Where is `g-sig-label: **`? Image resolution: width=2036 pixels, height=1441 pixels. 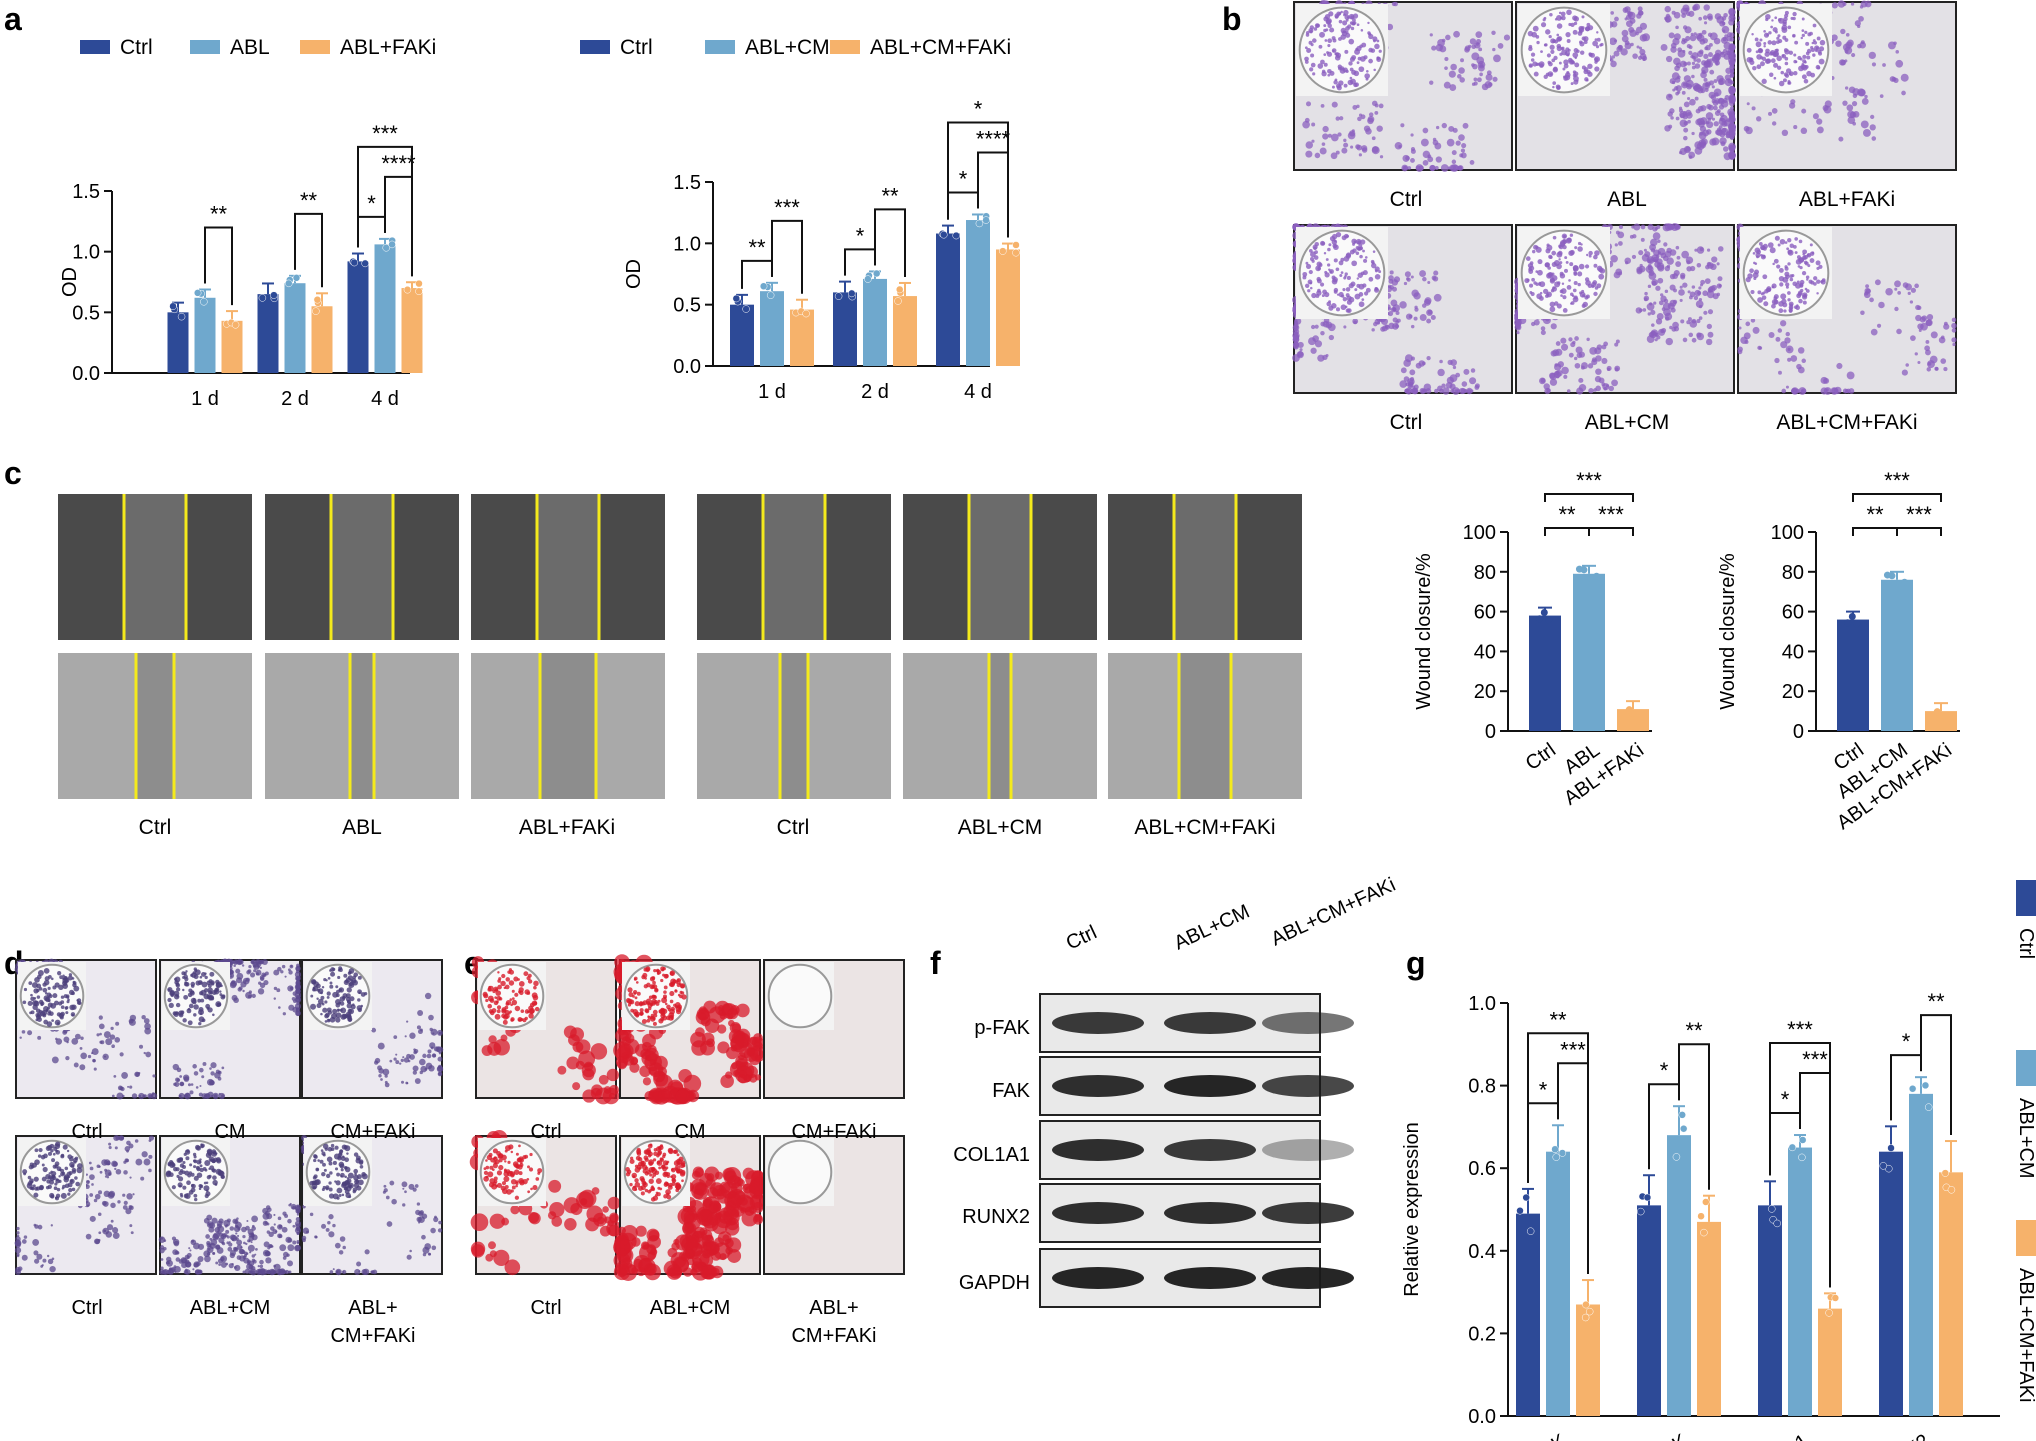
g-sig-label: ** is located at coordinates (1936, 1001).